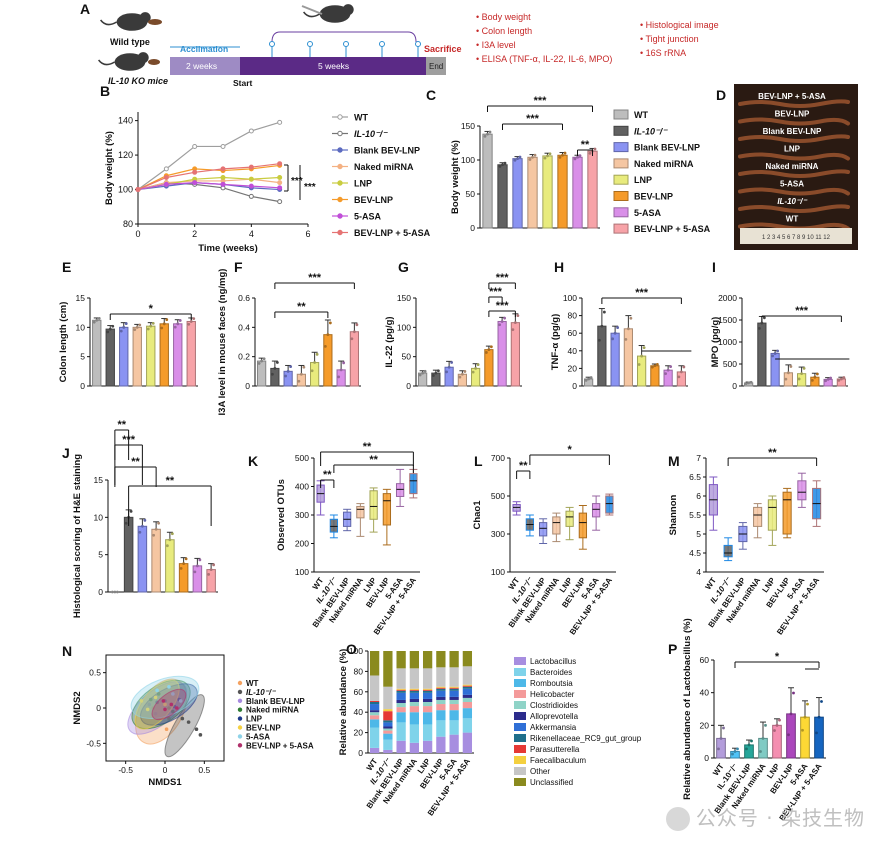 This screenshot has height=844, width=873. Describe the element at coordinates (208, 186) in the screenshot. I see `series-line` at that location.